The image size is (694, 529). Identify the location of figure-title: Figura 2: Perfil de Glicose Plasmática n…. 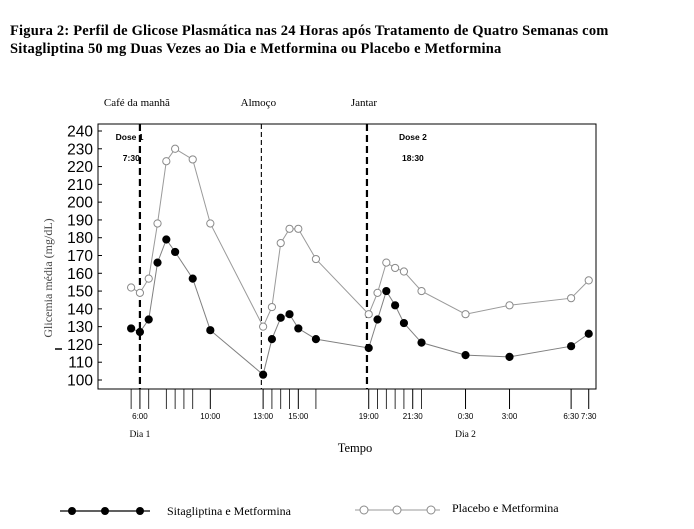
(350, 40).